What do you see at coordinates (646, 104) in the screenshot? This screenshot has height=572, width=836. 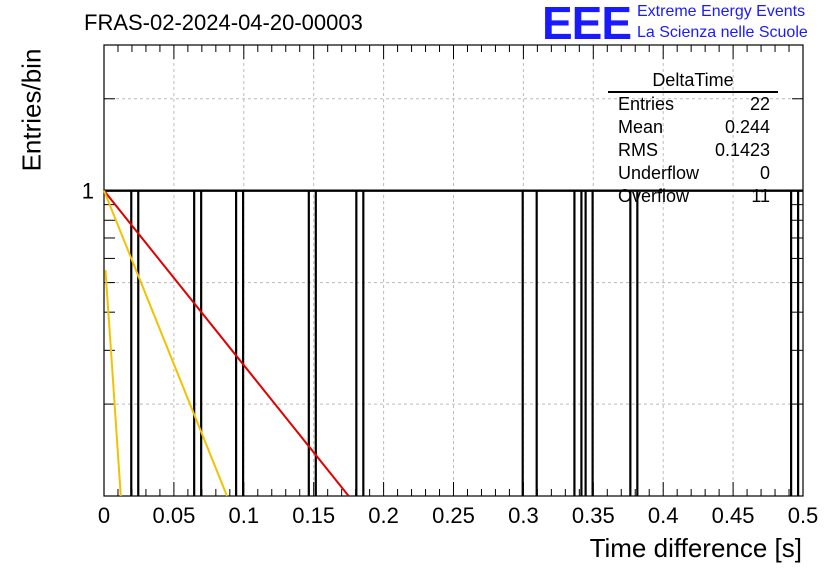 I see `stats-label: Entries` at bounding box center [646, 104].